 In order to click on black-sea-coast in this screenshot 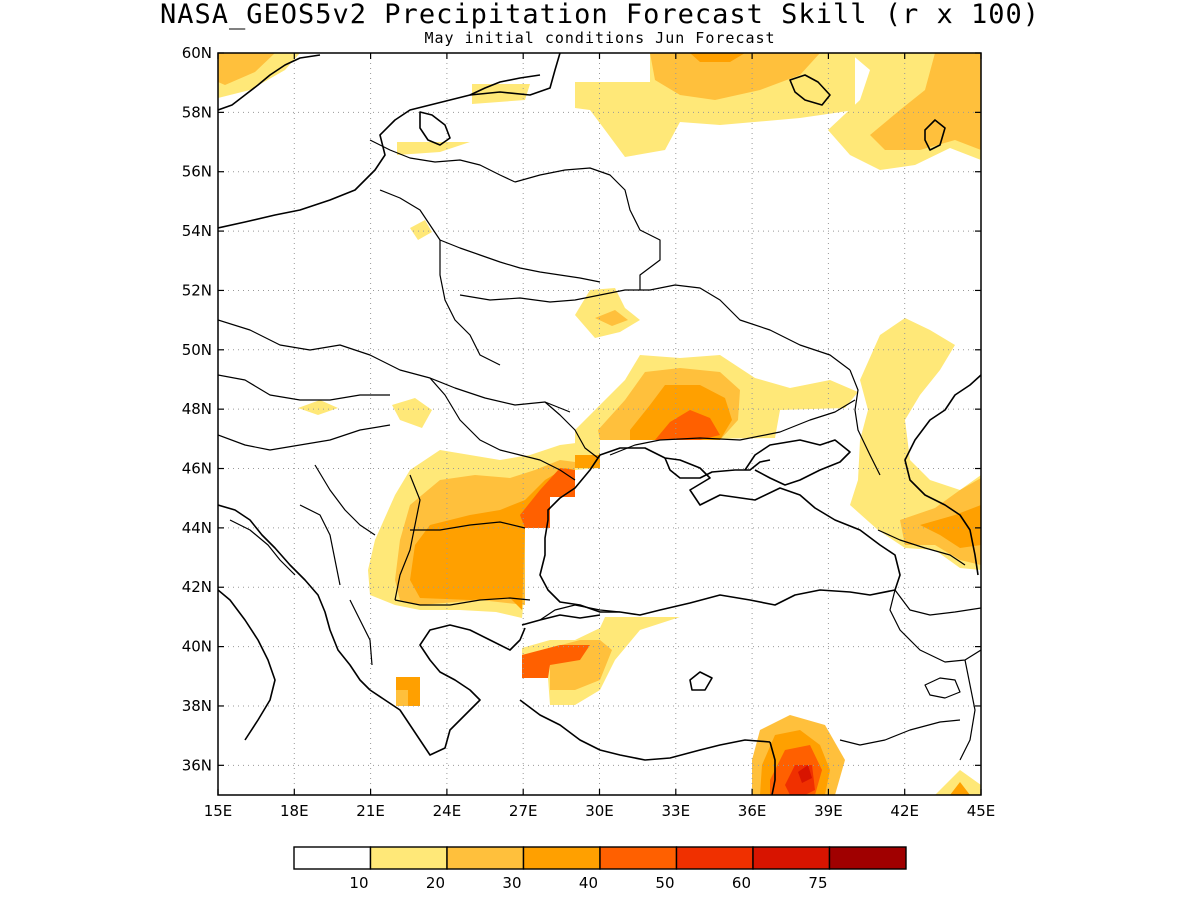, I will do `click(720, 531)`.